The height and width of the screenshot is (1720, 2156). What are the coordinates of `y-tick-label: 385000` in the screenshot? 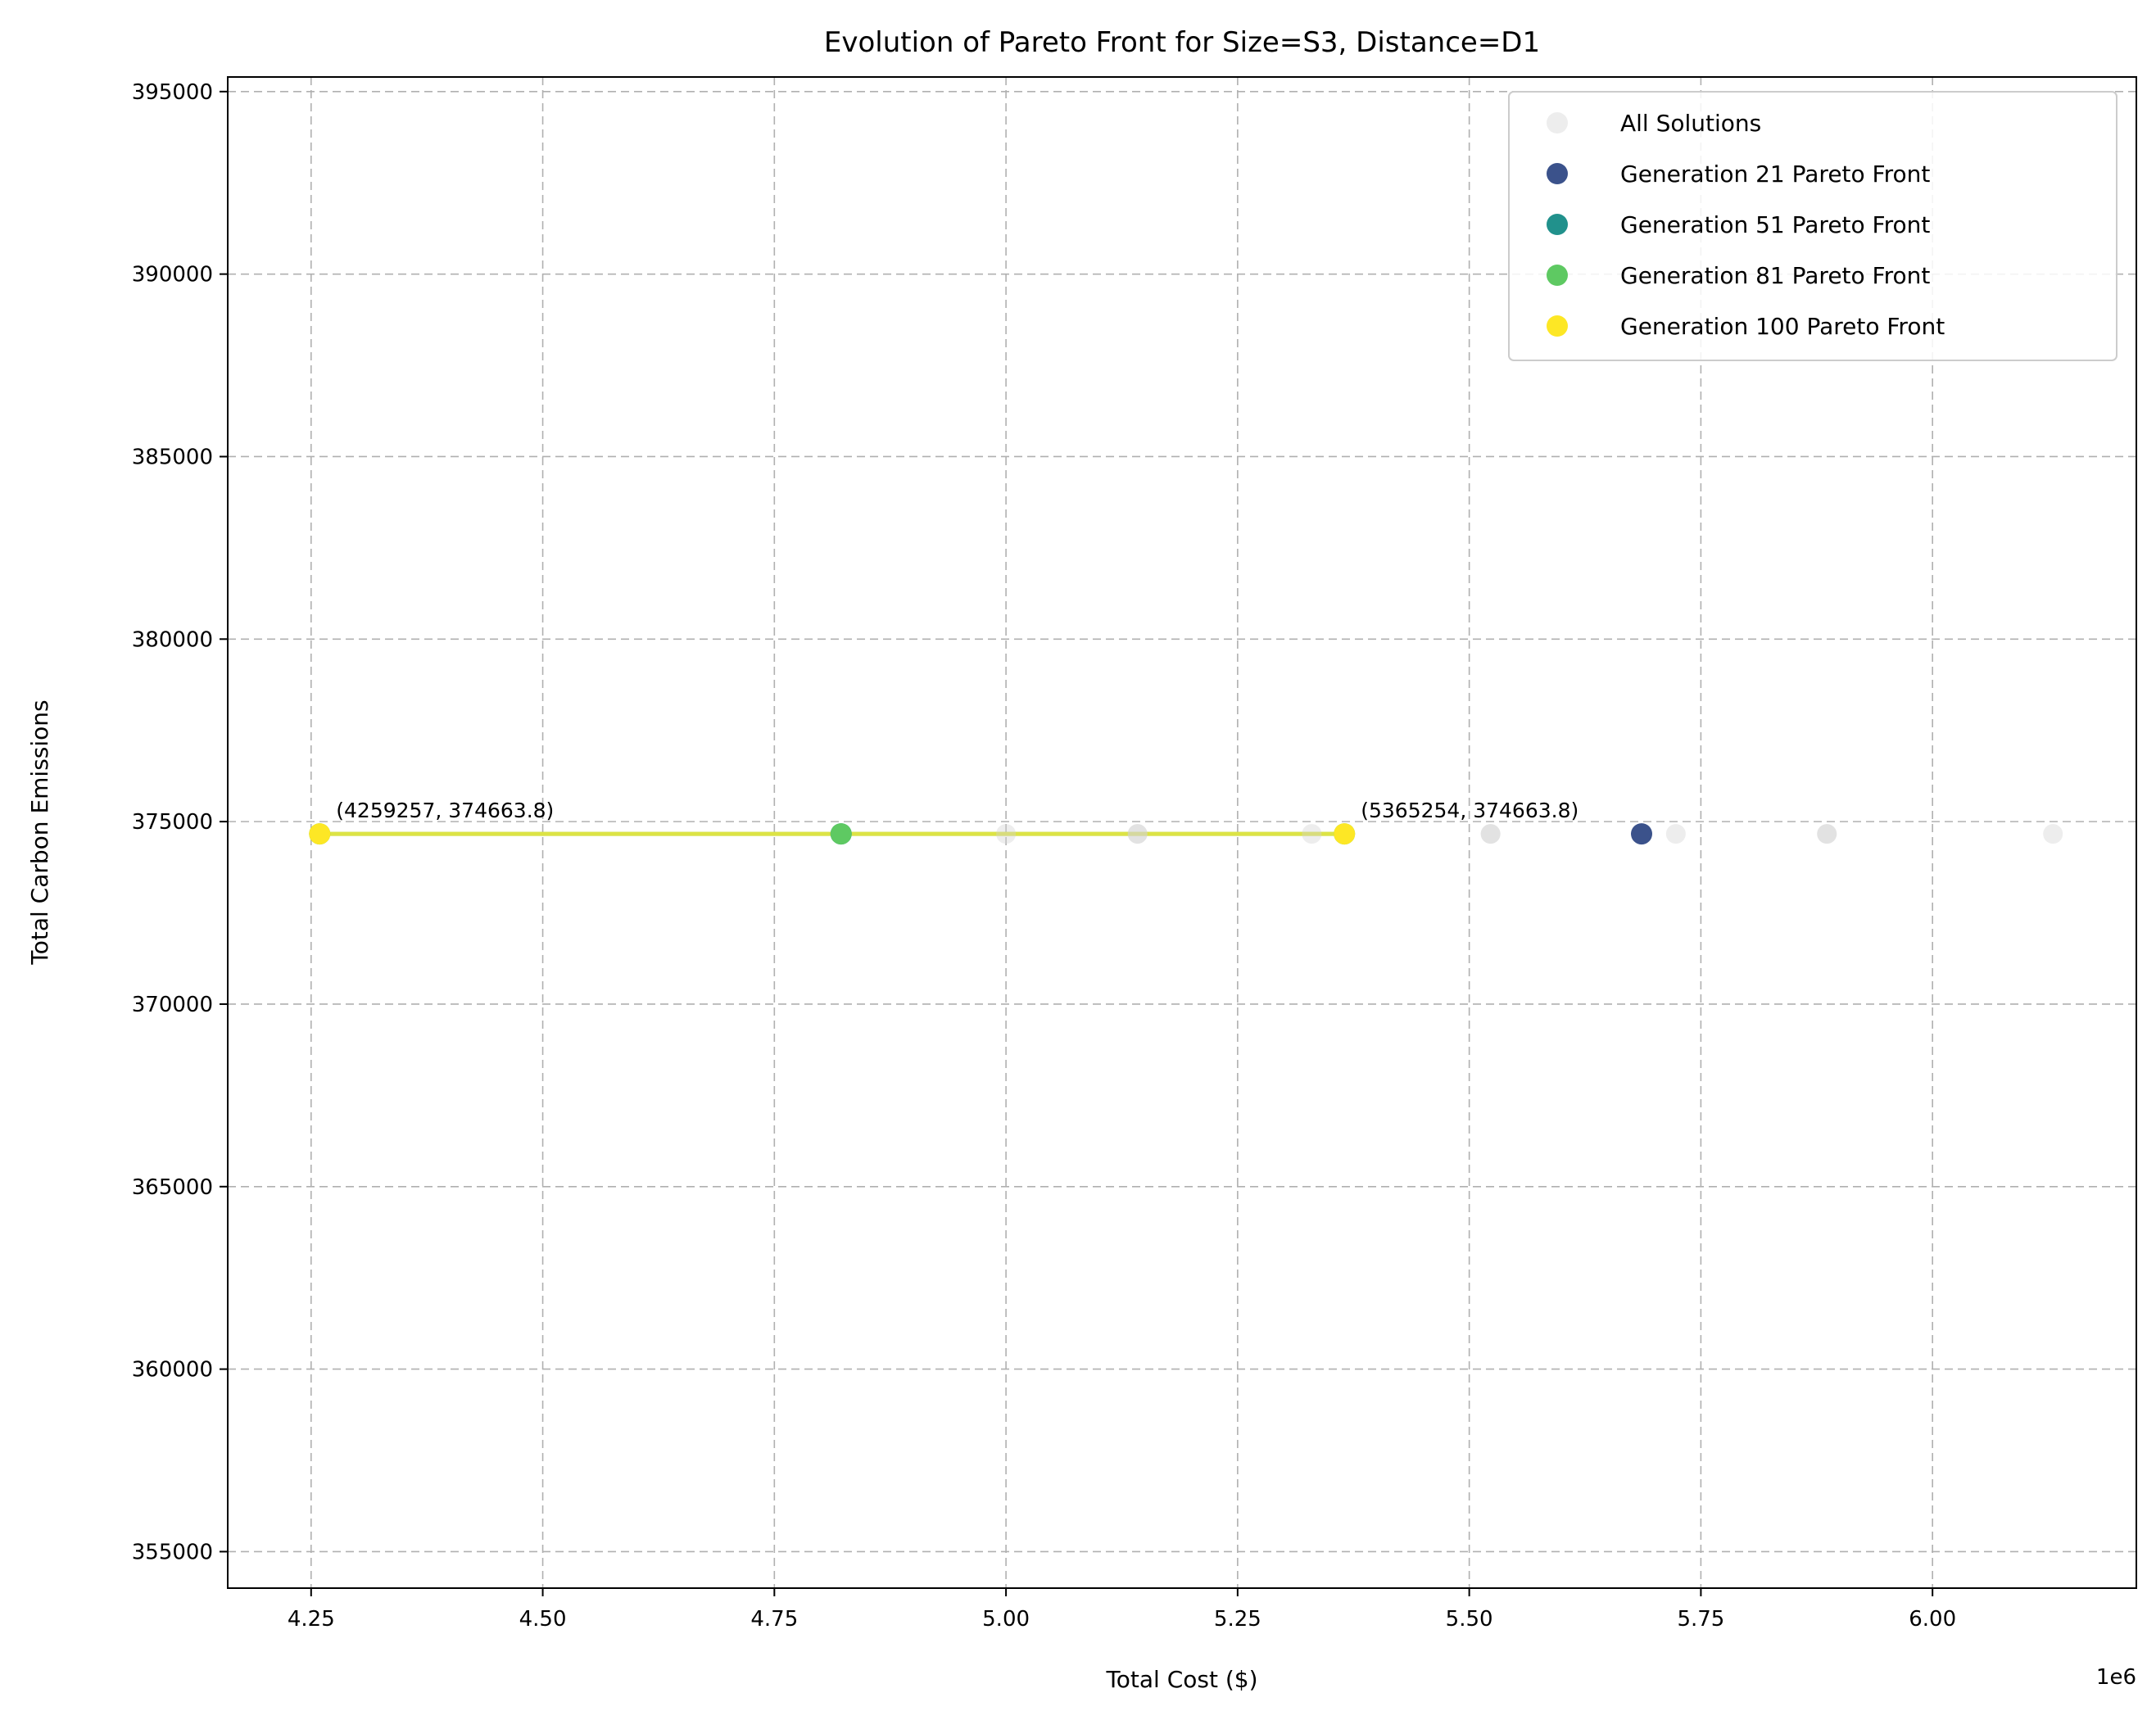 It's located at (172, 457).